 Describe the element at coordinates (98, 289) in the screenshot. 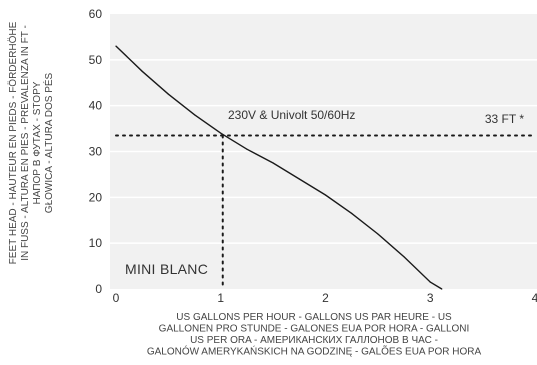

I see `y-tick-label: 0` at that location.